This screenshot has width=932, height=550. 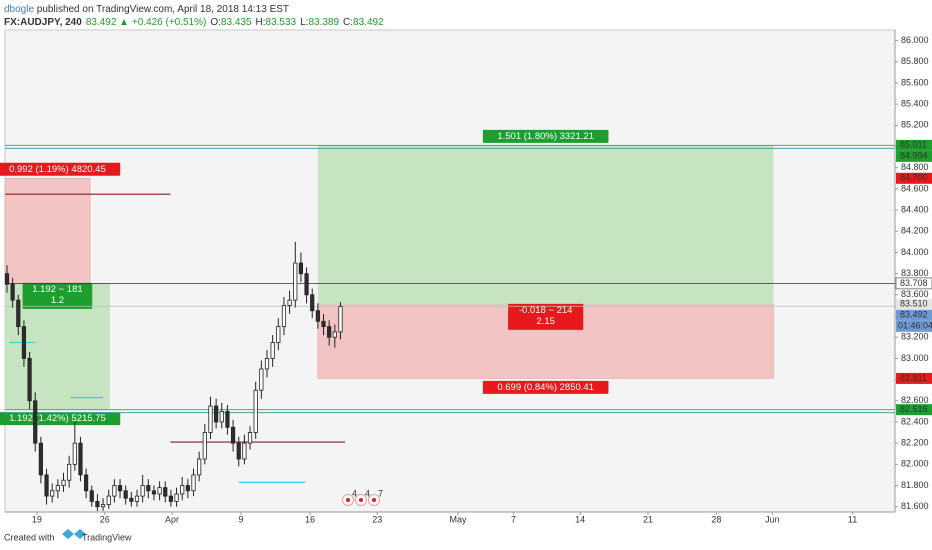 What do you see at coordinates (304, 22) in the screenshot?
I see `ohlc-label: L:` at bounding box center [304, 22].